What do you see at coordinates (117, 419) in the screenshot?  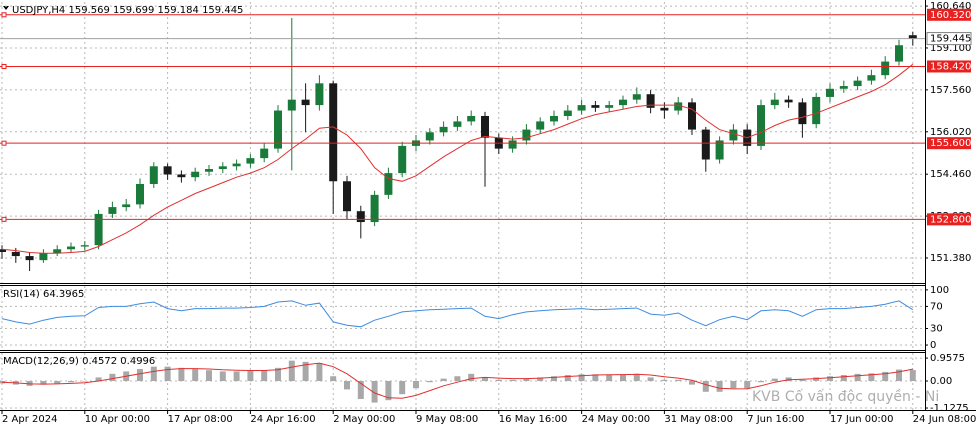 I see `x-tick-label: 10 Apr 00:00` at bounding box center [117, 419].